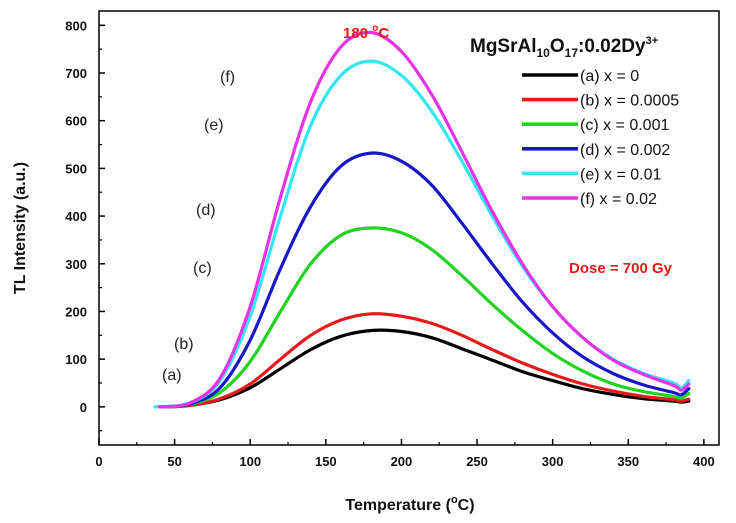 The height and width of the screenshot is (523, 736). Describe the element at coordinates (402, 461) in the screenshot. I see `x-tick-label: 200` at that location.